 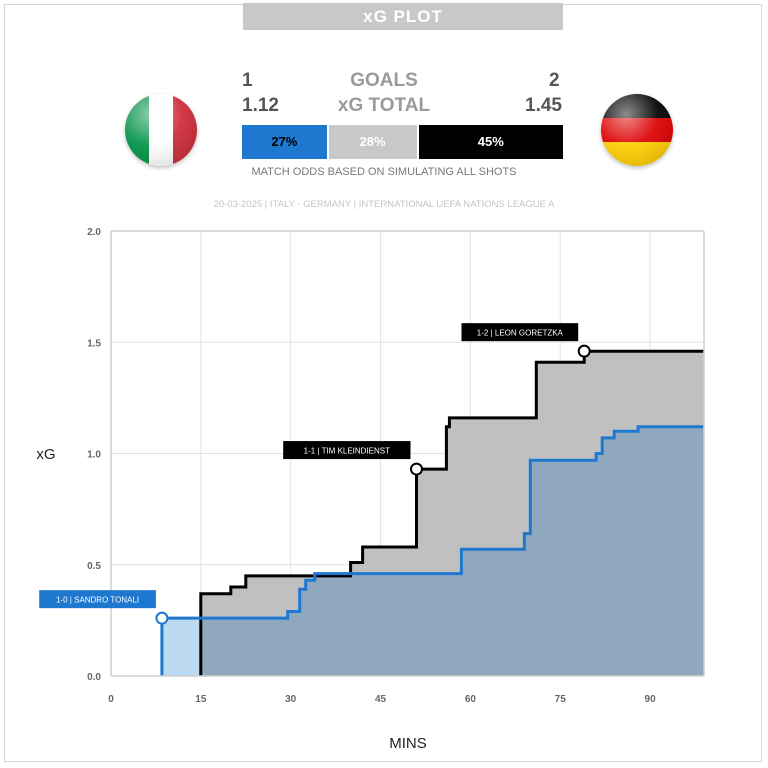 I want to click on x-tick-label: 45, so click(x=381, y=699).